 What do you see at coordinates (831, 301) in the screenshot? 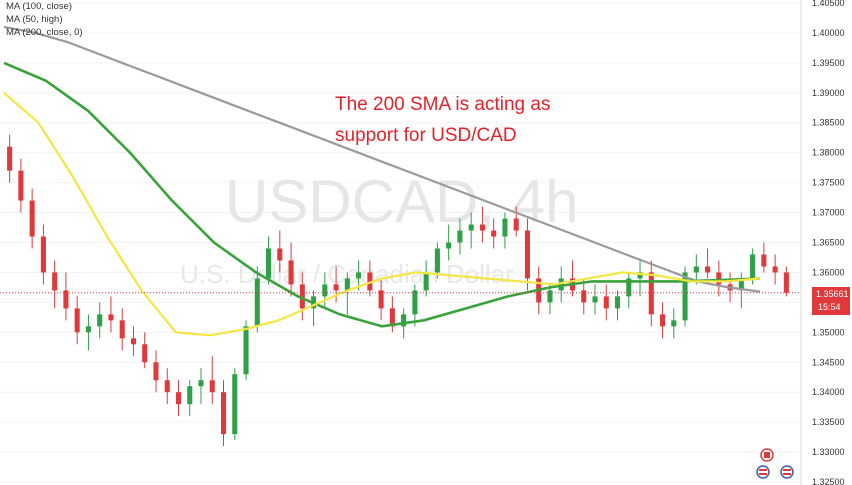
I see `current-price-tag` at bounding box center [831, 301].